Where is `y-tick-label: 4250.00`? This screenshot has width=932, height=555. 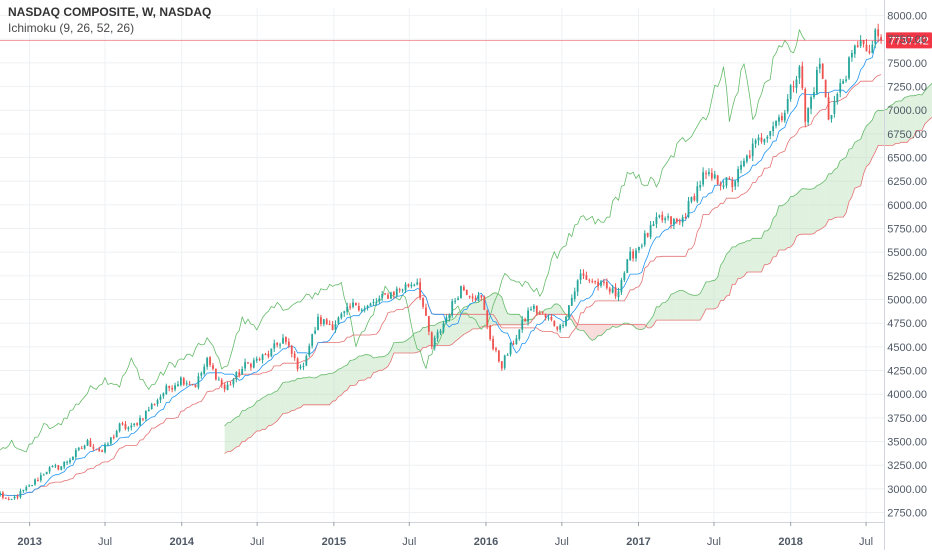 y-tick-label: 4250.00 is located at coordinates (907, 372).